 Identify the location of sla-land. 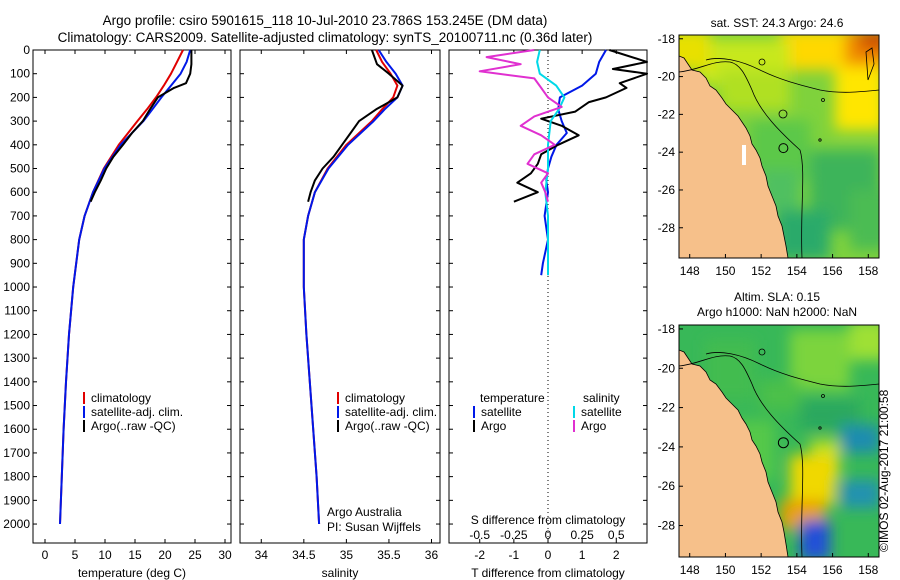
(734, 453).